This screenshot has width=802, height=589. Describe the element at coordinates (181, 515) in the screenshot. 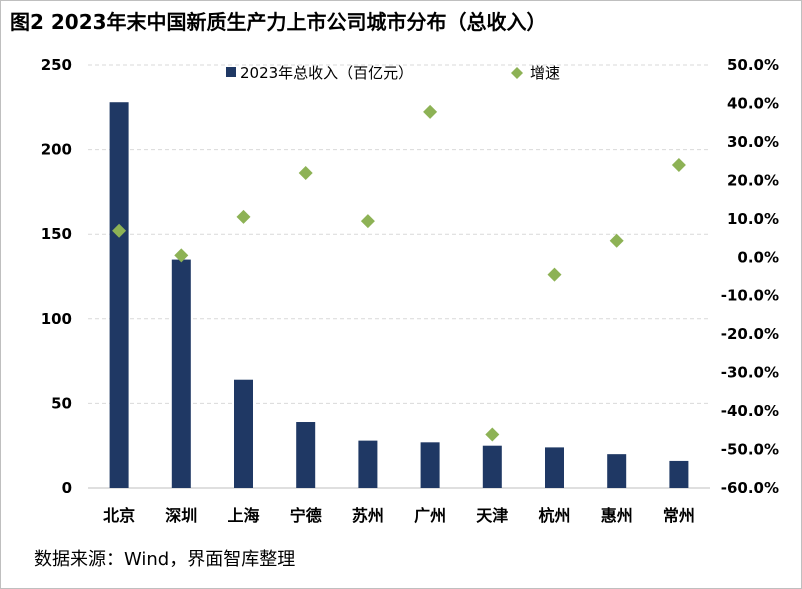

I see `category-label: 深圳` at that location.